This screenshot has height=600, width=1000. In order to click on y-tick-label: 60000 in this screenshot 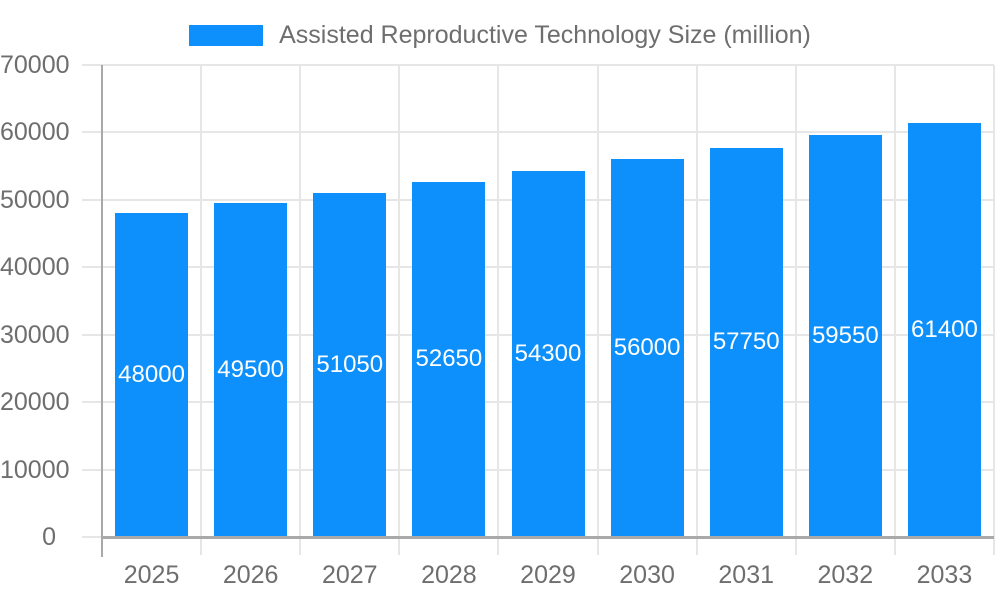, I will do `click(35, 132)`.